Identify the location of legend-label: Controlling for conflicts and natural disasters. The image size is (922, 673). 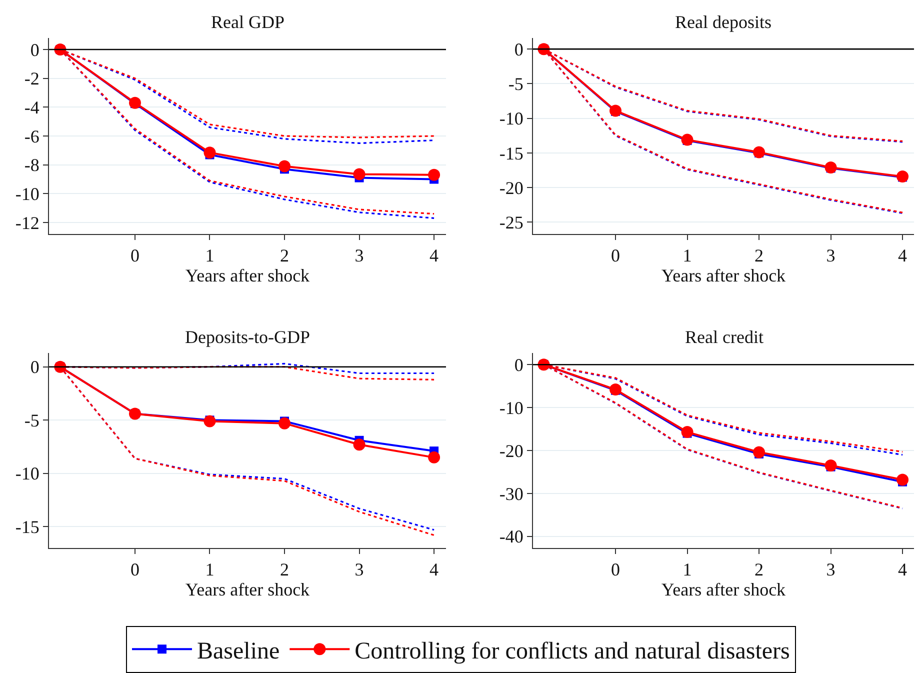
(572, 651).